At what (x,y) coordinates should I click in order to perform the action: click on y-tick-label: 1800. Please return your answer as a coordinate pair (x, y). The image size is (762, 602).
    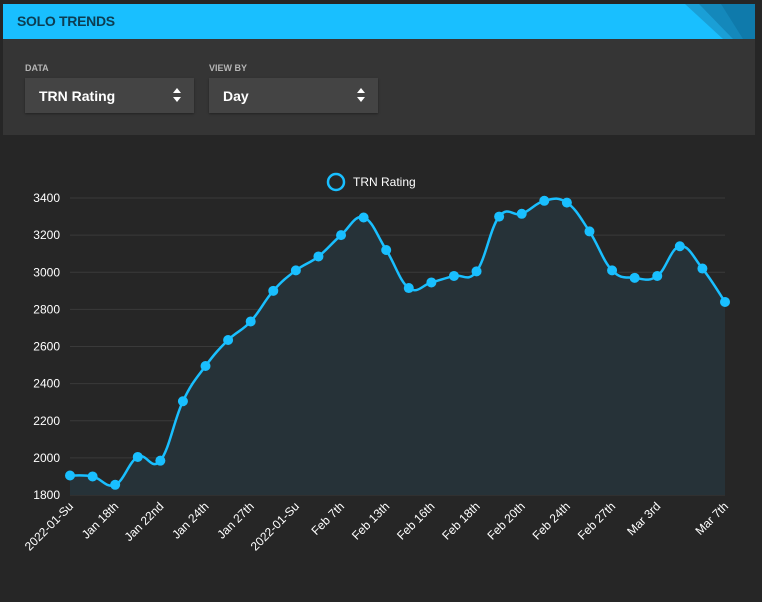
    Looking at the image, I should click on (46, 495).